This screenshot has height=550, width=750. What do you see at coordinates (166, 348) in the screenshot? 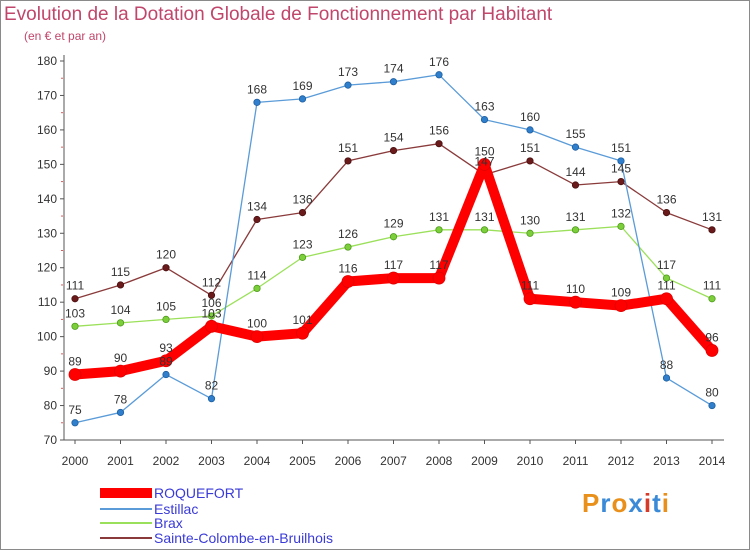
I see `data-label-roquefort: 93` at bounding box center [166, 348].